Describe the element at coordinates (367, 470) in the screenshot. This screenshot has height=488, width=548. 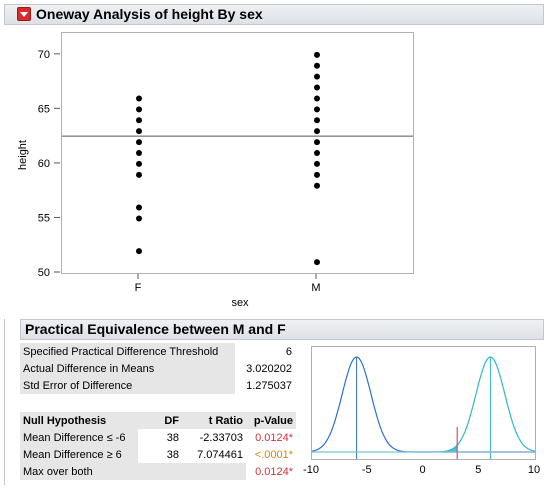
I see `dist-x-tick-label: -5` at that location.